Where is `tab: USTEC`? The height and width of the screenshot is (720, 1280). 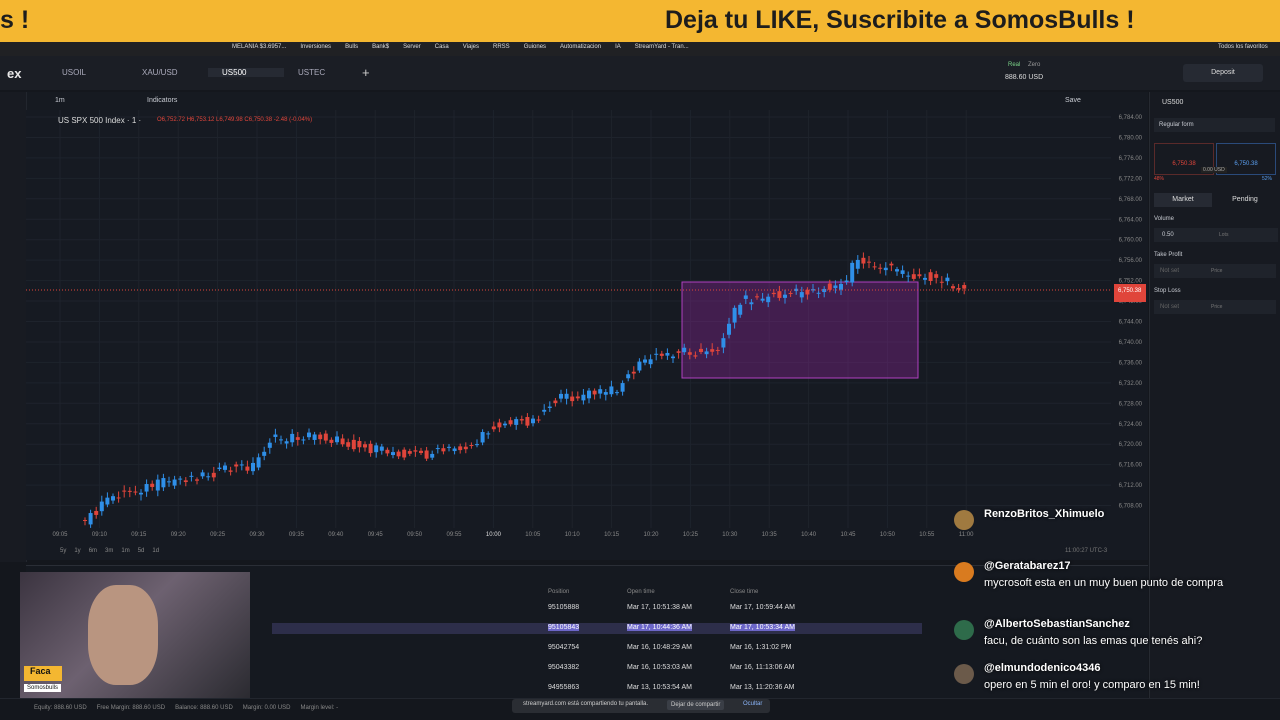
tab: USTEC is located at coordinates (312, 72).